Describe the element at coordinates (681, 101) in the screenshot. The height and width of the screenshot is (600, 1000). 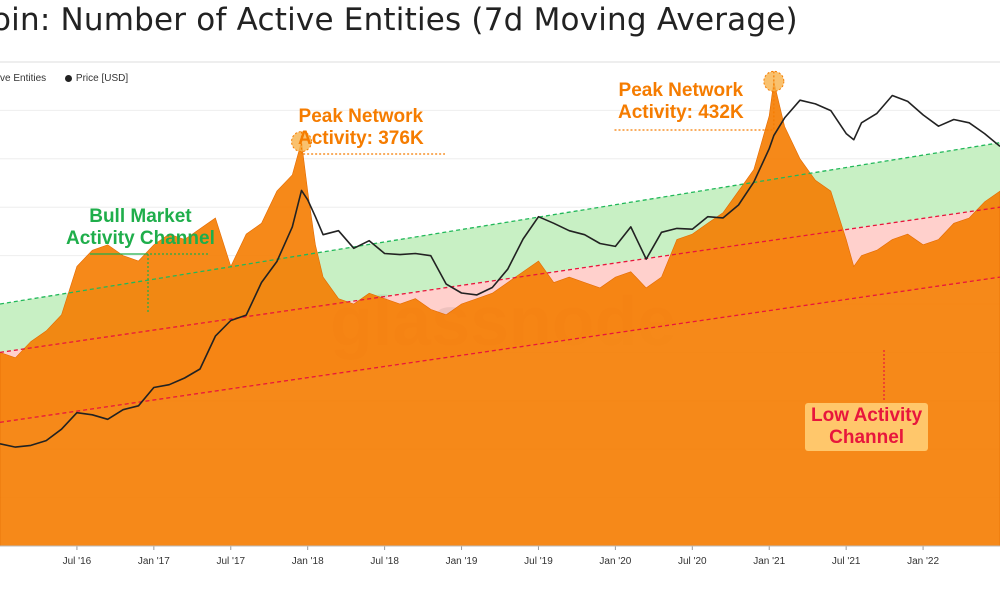
I see `annotation-peak-2021: Peak Network Activity: 432K` at that location.